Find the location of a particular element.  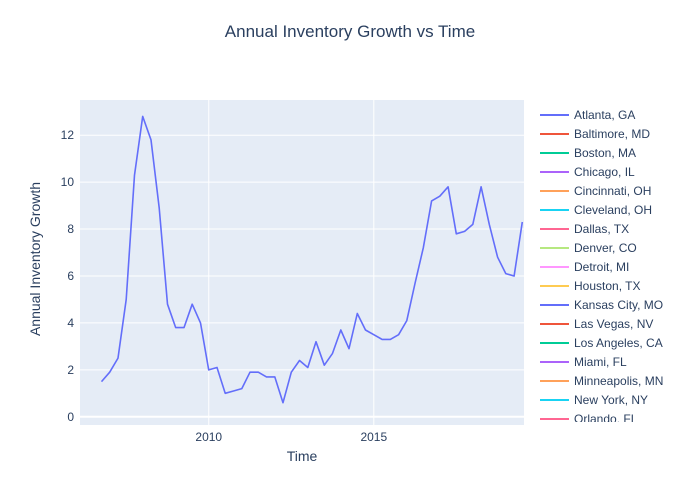

y-tick-label: 10 is located at coordinates (68, 182).